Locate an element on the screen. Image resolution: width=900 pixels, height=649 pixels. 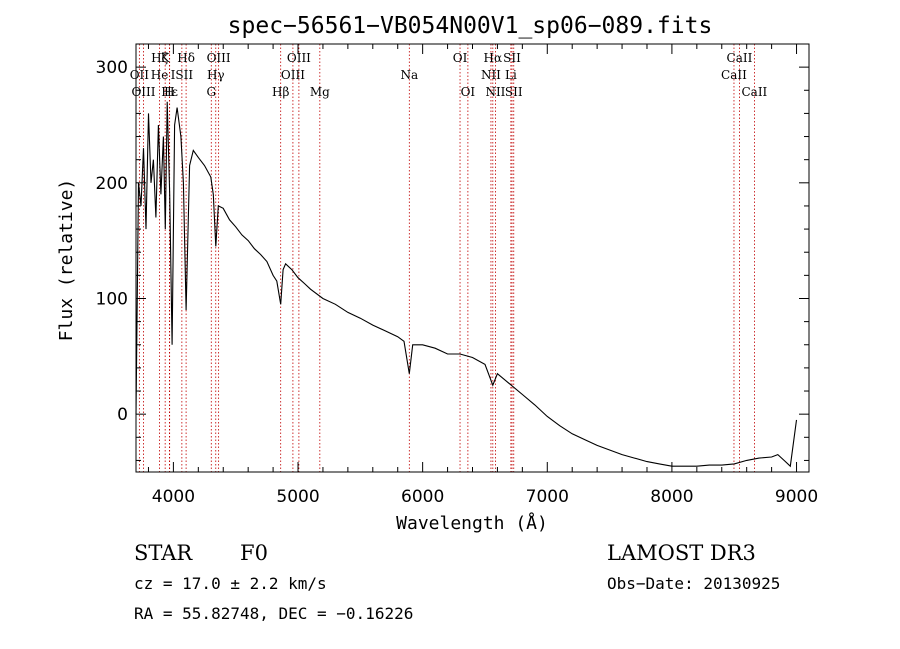
survey-name: LAMOST DR3 is located at coordinates (681, 553).